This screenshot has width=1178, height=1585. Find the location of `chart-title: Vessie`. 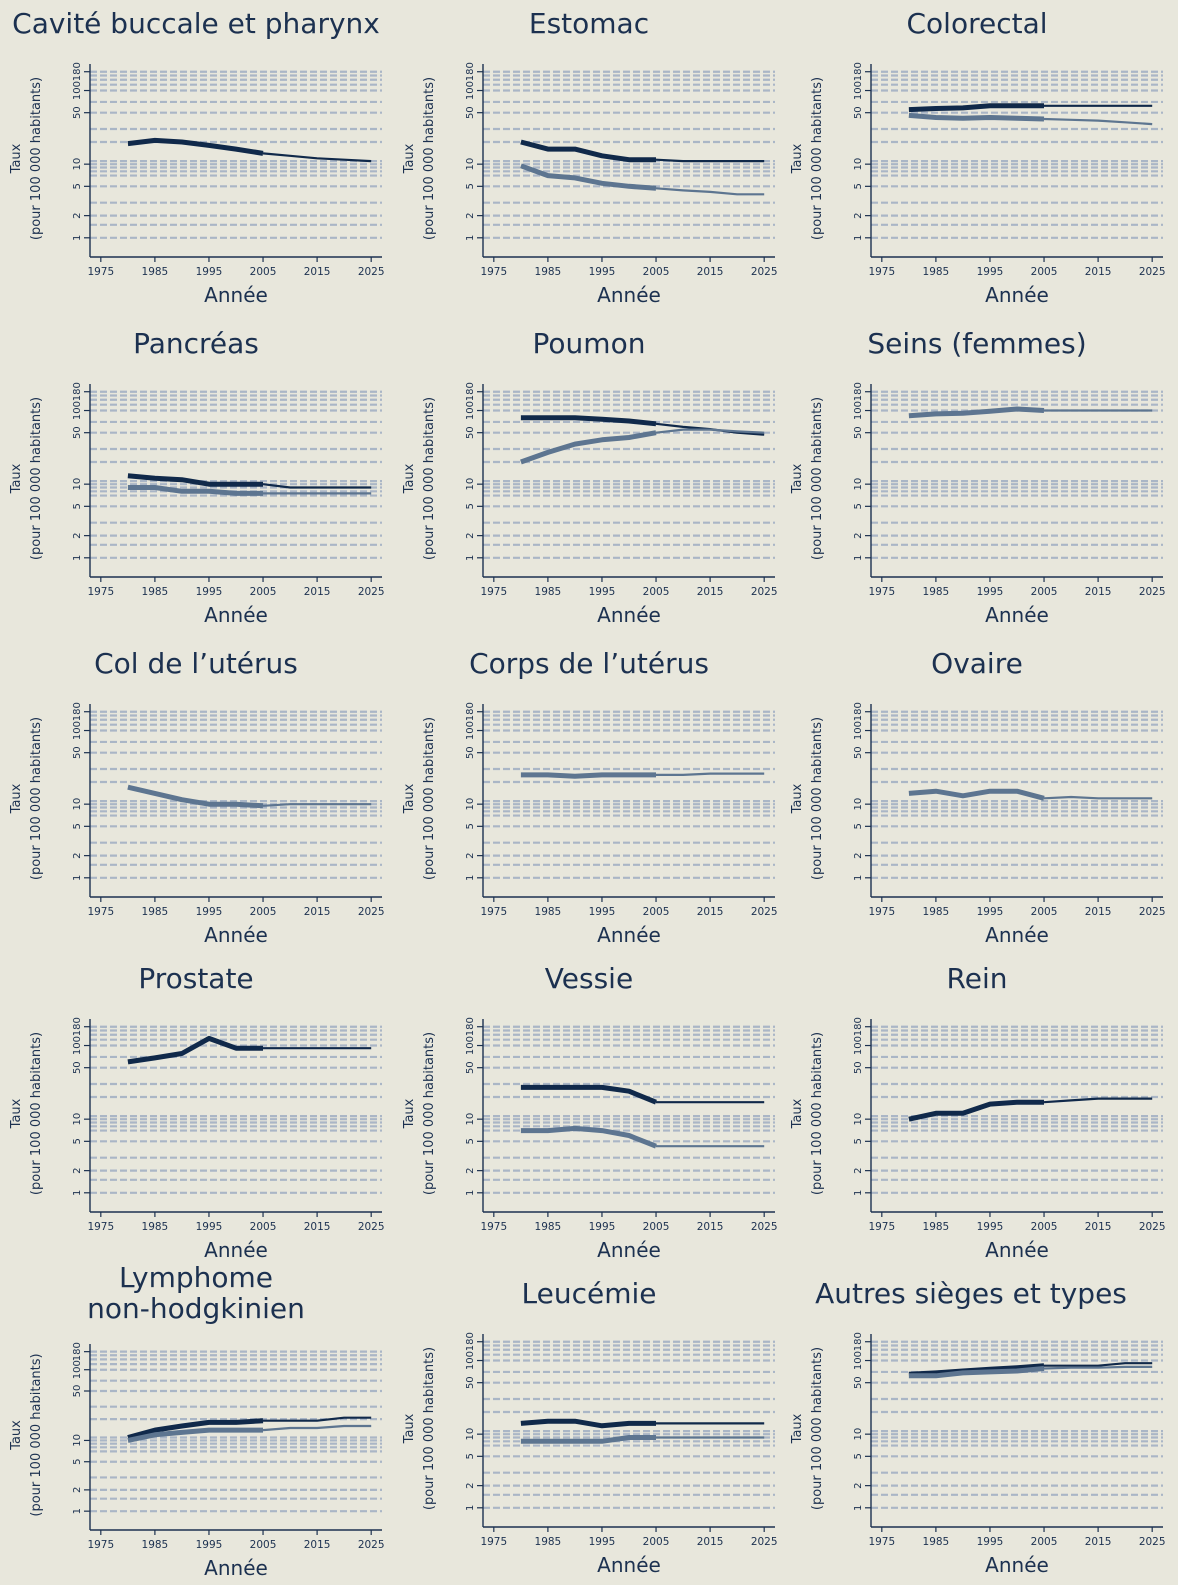

chart-title: Vessie is located at coordinates (589, 978).